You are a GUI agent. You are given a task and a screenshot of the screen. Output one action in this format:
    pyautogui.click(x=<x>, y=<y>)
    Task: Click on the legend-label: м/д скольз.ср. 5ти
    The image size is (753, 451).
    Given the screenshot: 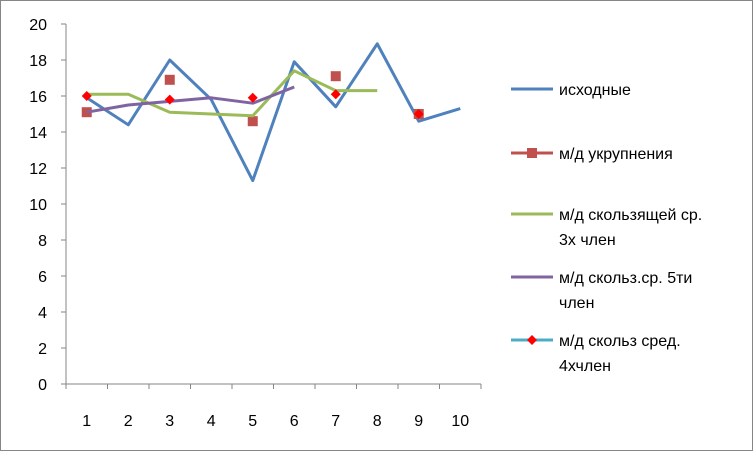 What is the action you would take?
    pyautogui.click(x=625, y=278)
    